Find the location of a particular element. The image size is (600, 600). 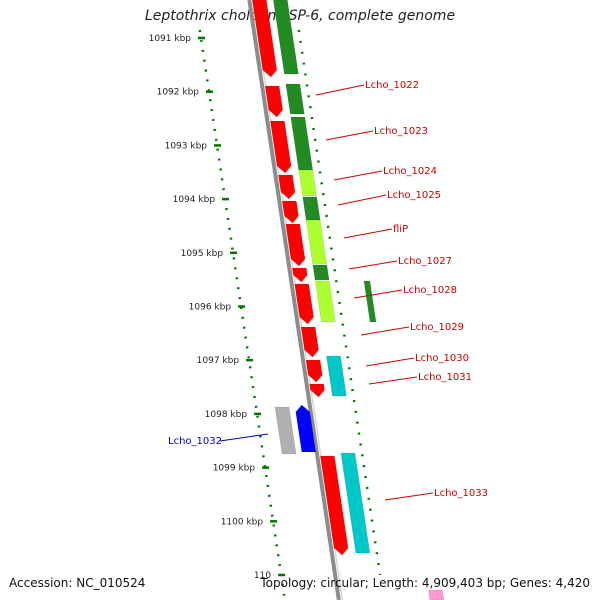

gene-label: Lcho_1032 is located at coordinates (195, 441).